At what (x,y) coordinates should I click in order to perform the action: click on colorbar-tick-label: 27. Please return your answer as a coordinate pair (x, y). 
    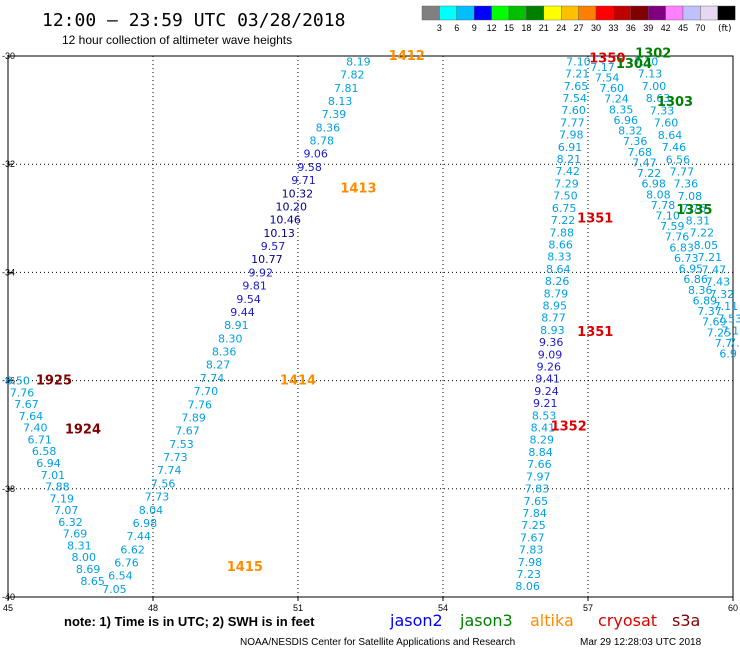
    Looking at the image, I should click on (579, 28).